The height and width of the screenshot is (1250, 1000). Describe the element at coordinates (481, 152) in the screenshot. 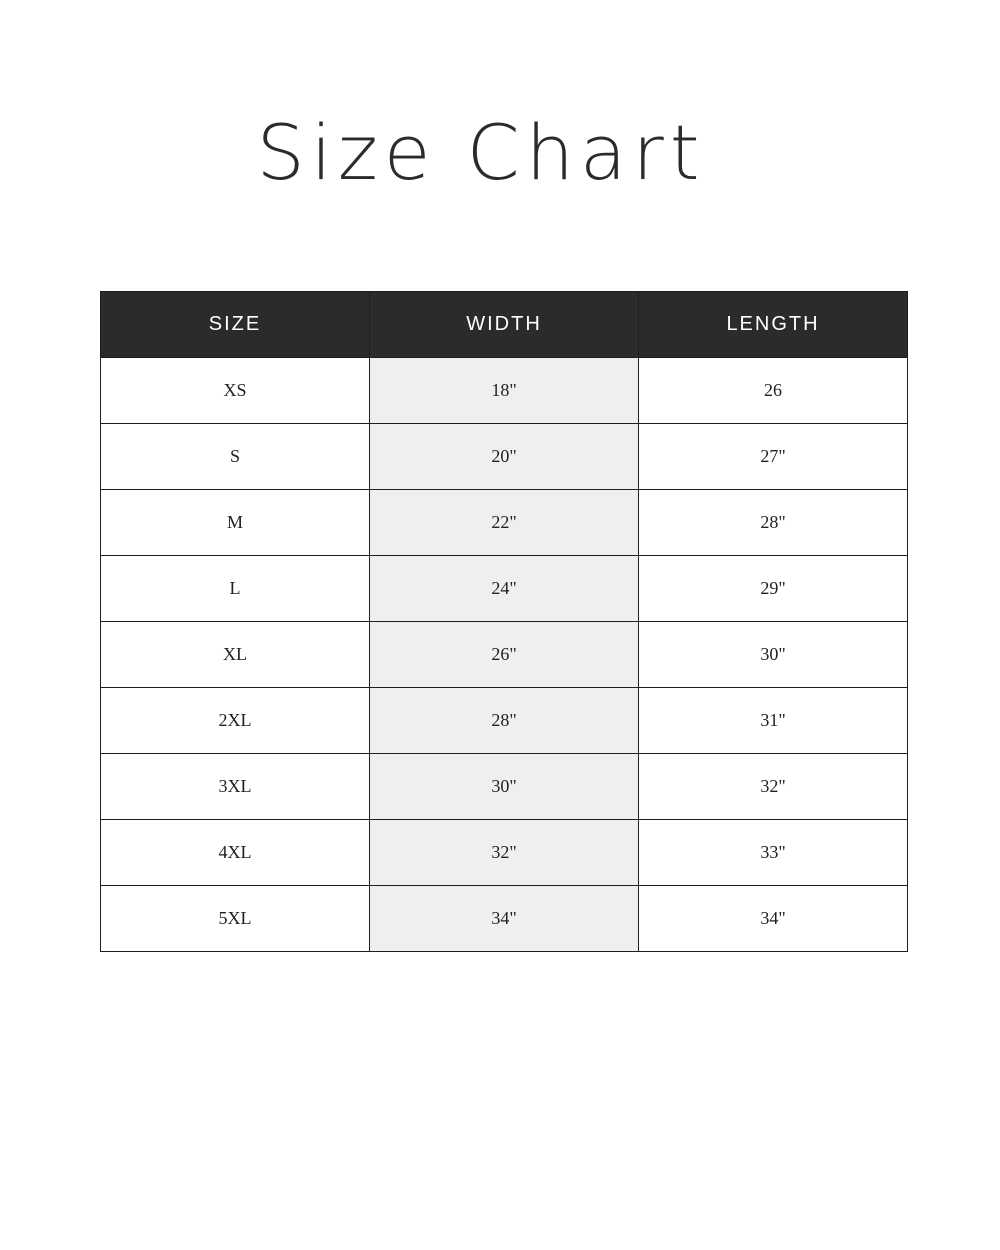

I see `page-title: Size Chart` at that location.